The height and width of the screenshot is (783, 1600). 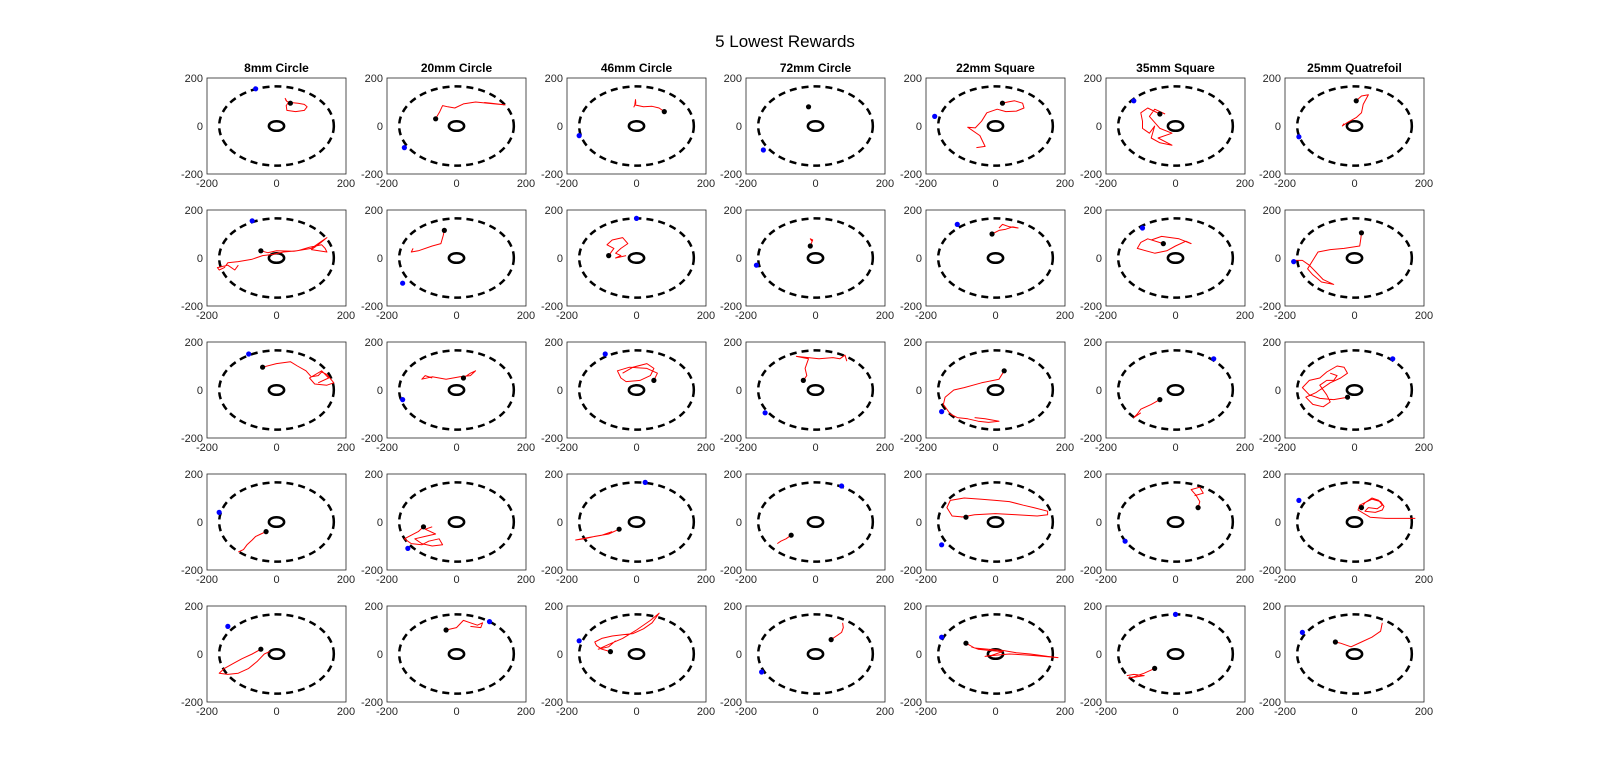 I want to click on panel-0-5: -200 0 200 -200 0 200, so click(x=1167, y=131).